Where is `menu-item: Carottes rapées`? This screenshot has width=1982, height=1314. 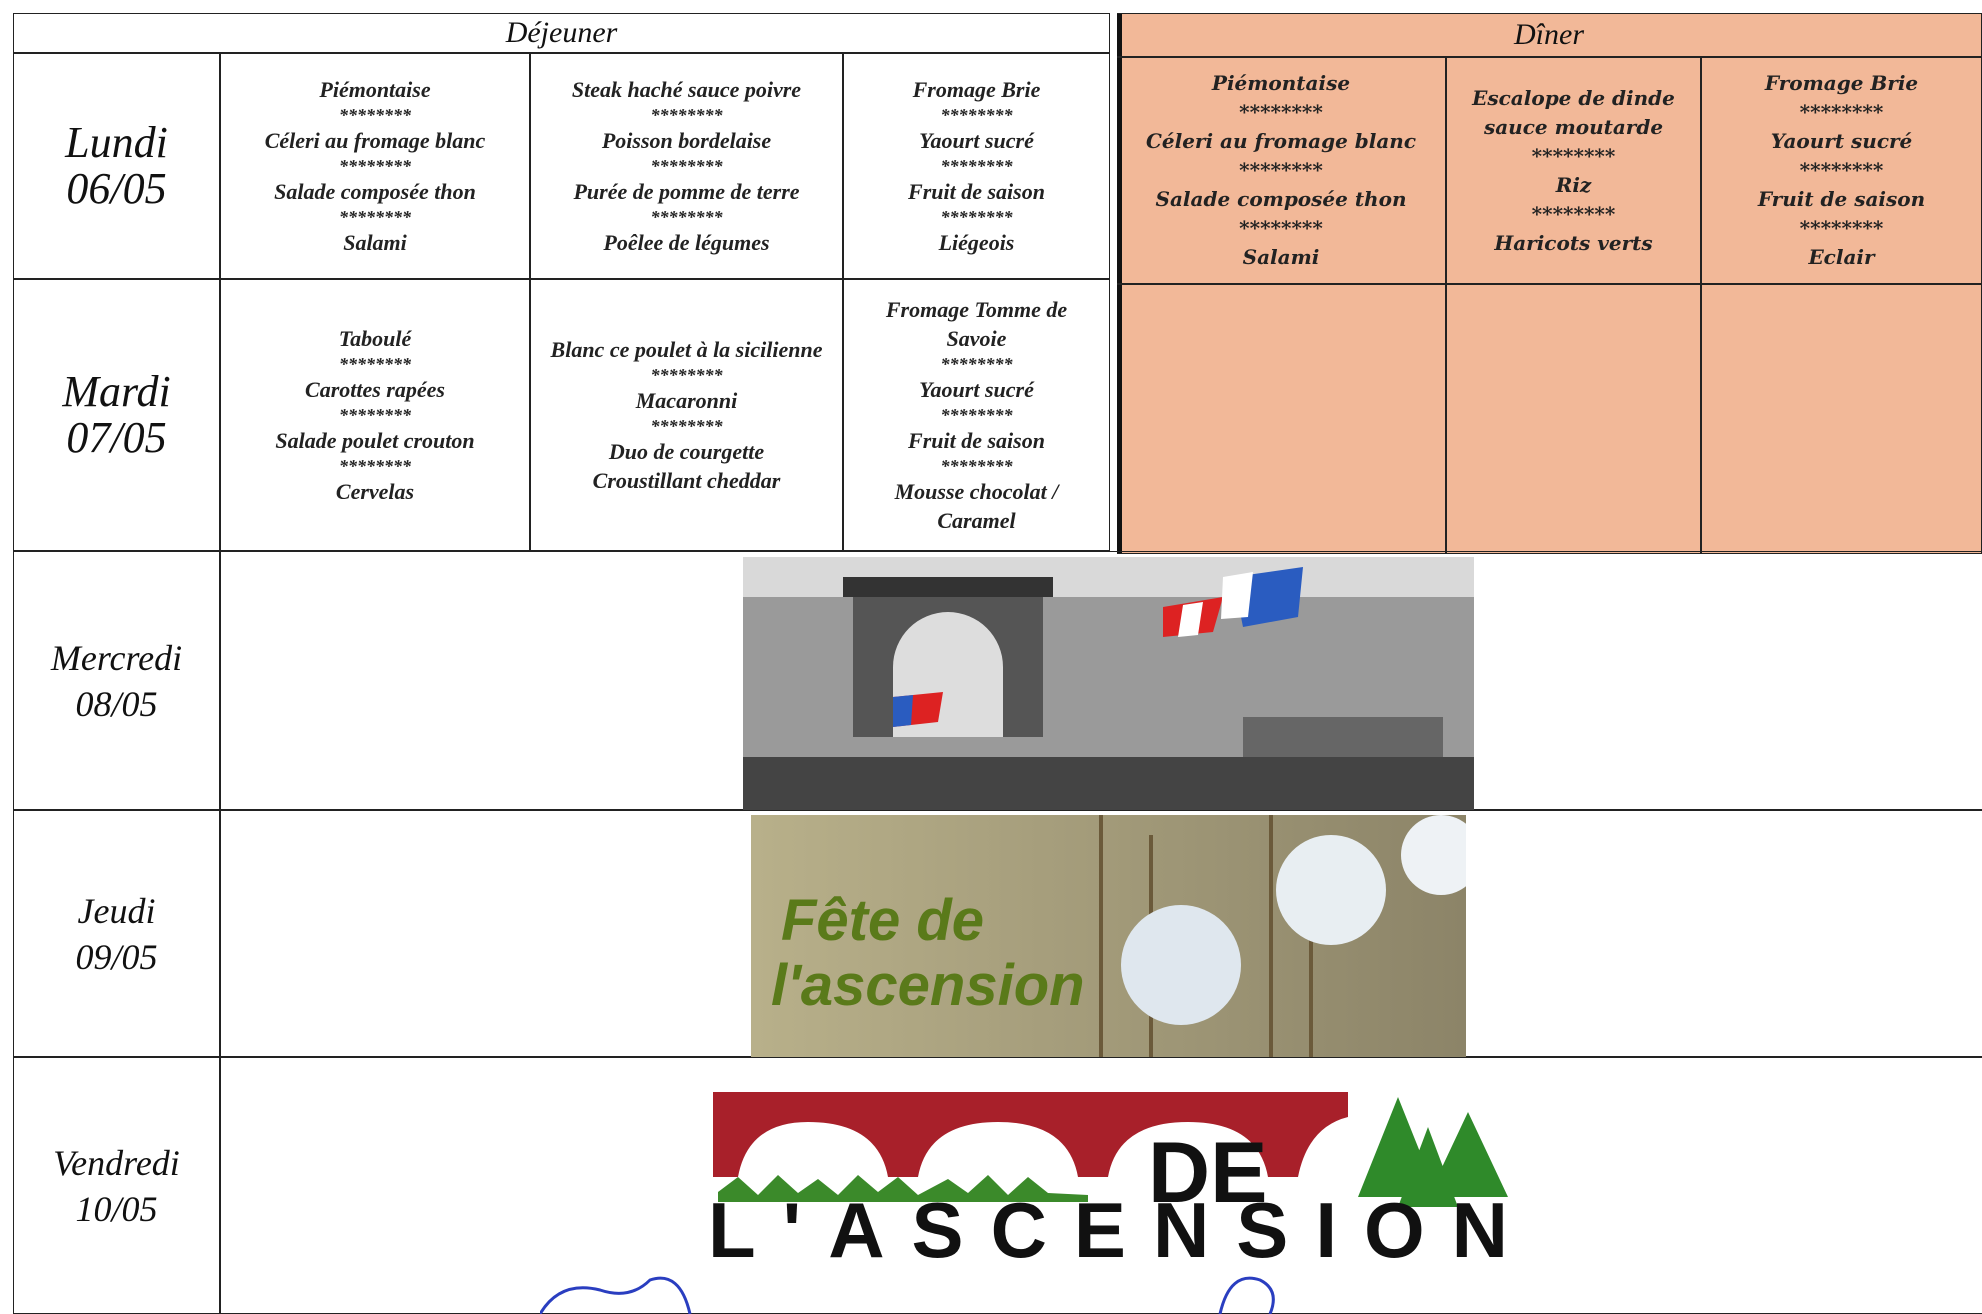 menu-item: Carottes rapées is located at coordinates (375, 389).